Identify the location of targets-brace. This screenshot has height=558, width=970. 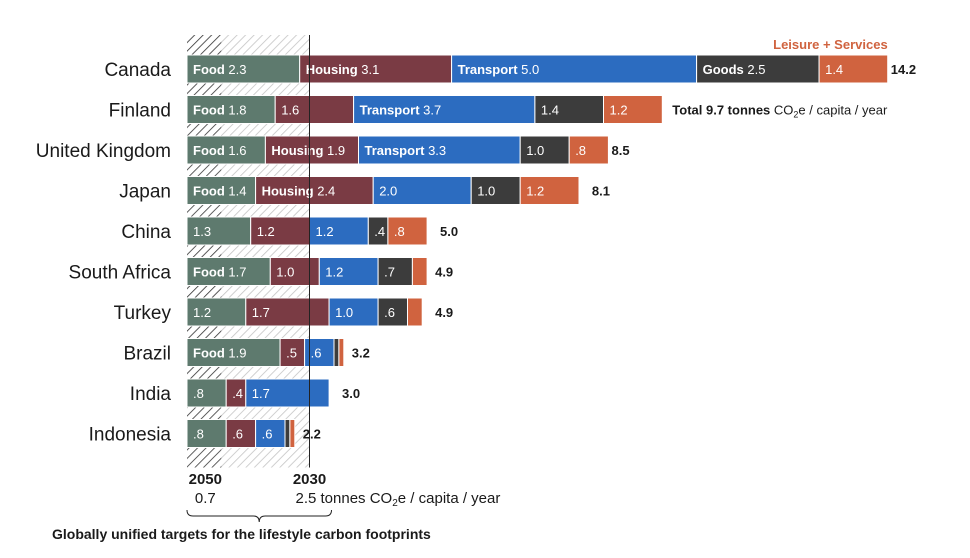
(259, 516).